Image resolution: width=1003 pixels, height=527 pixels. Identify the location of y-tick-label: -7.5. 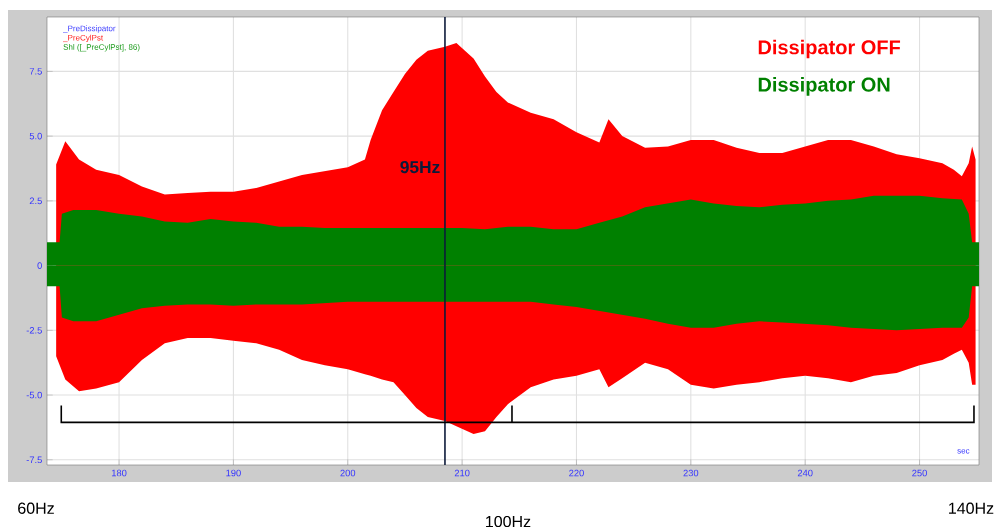
(34, 459).